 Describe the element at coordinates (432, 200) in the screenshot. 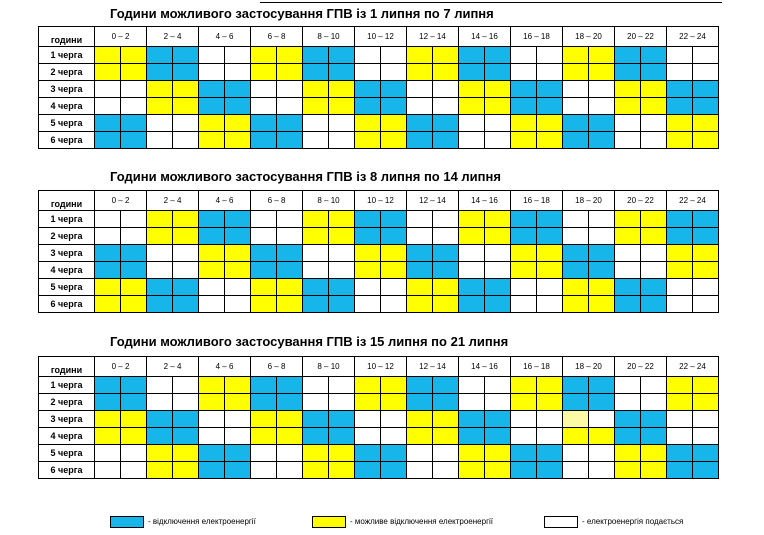

I see `hour-range-header: 12 – 14` at that location.